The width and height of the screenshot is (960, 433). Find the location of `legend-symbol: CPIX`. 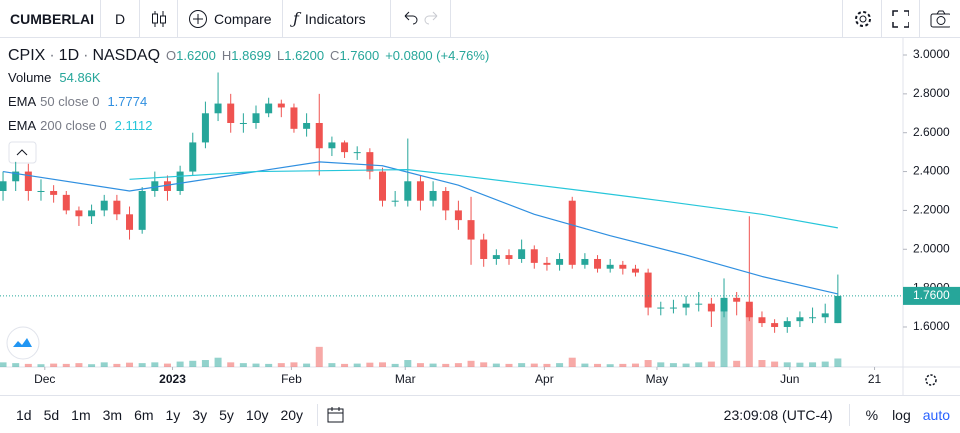

legend-symbol: CPIX is located at coordinates (27, 55).